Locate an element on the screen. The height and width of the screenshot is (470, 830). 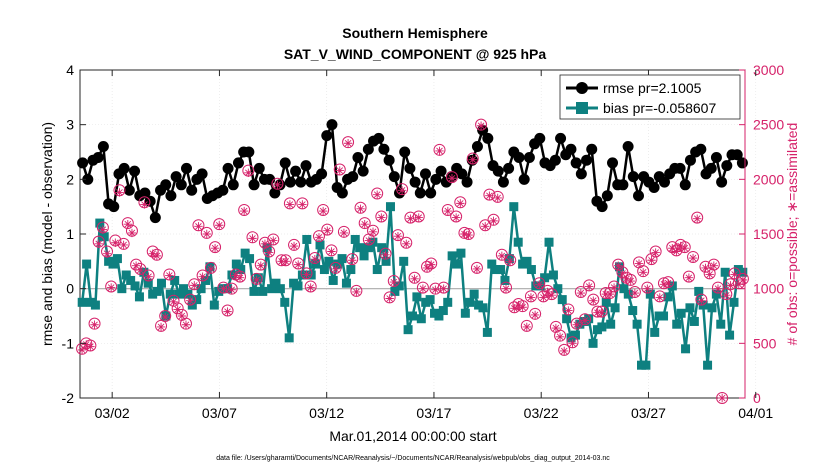
chart-title-line2: SAT_V_WIND_COMPONENT @ 925 hPa is located at coordinates (415, 54).